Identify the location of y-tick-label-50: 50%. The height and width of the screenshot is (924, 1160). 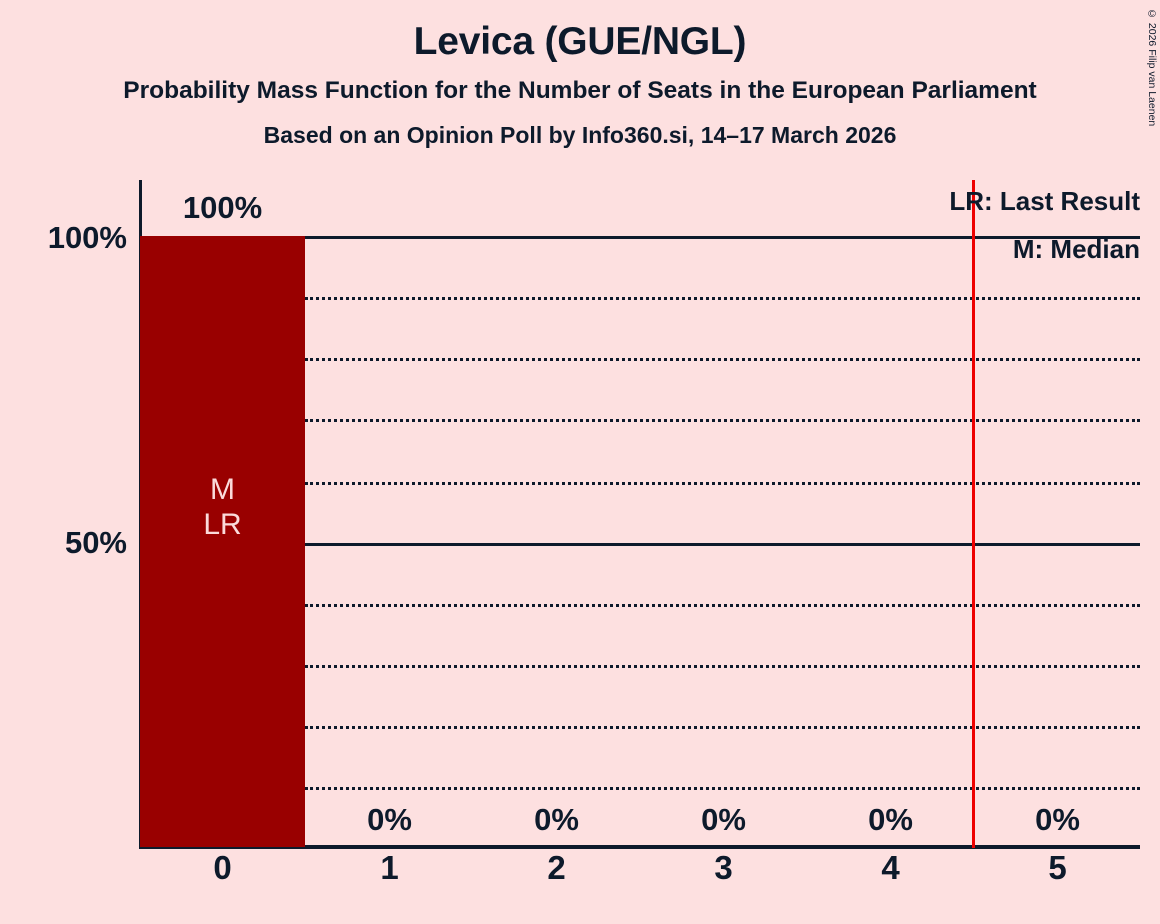
(95, 542).